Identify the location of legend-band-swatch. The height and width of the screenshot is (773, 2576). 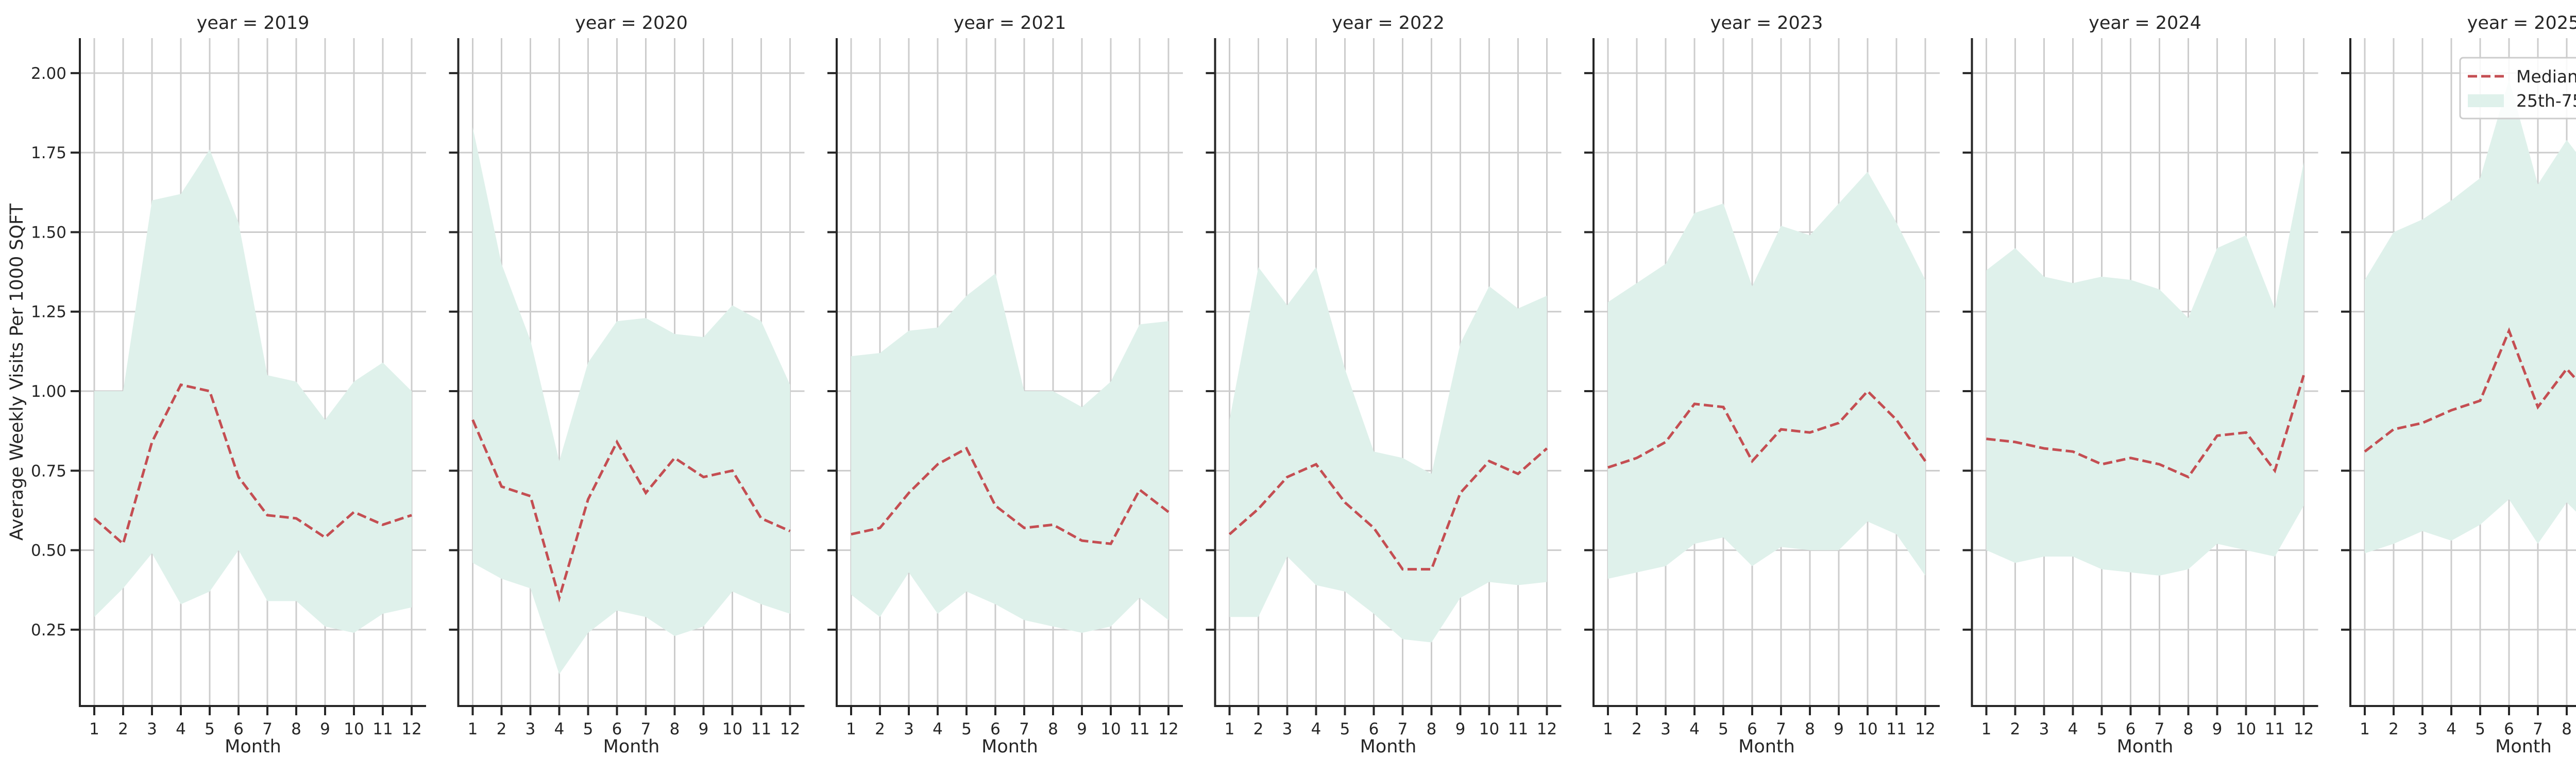
(2486, 100).